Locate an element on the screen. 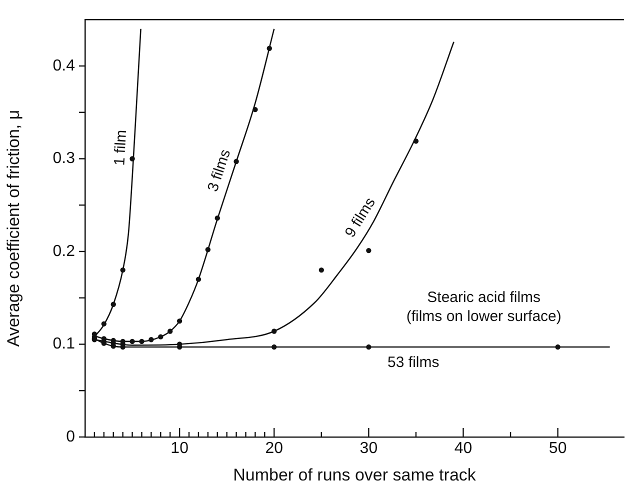 The width and height of the screenshot is (628, 490). x-tick-label: 20 is located at coordinates (274, 449).